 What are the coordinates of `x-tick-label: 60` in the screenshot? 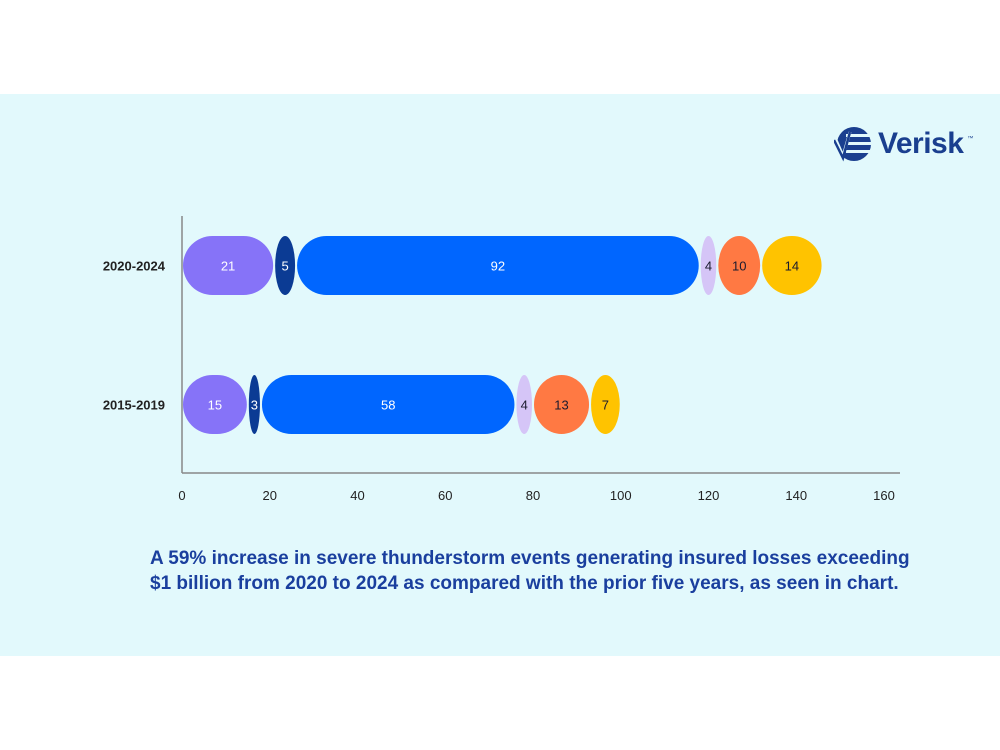 It's located at (445, 495).